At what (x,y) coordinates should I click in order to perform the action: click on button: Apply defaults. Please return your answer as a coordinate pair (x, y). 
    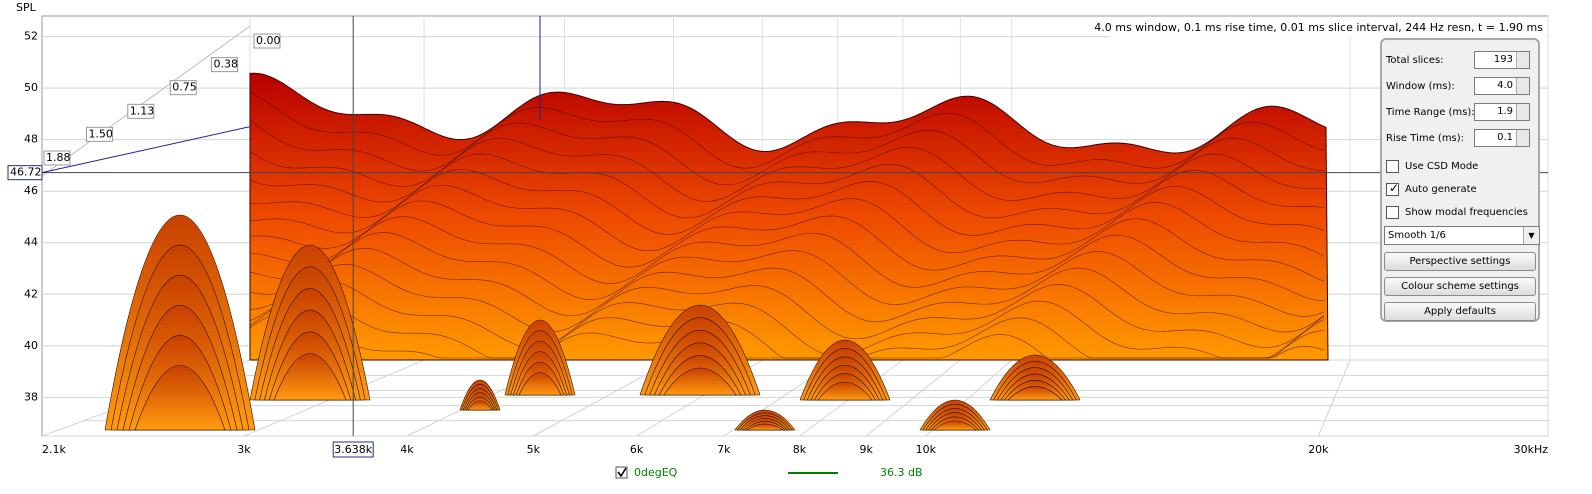
    Looking at the image, I should click on (1460, 311).